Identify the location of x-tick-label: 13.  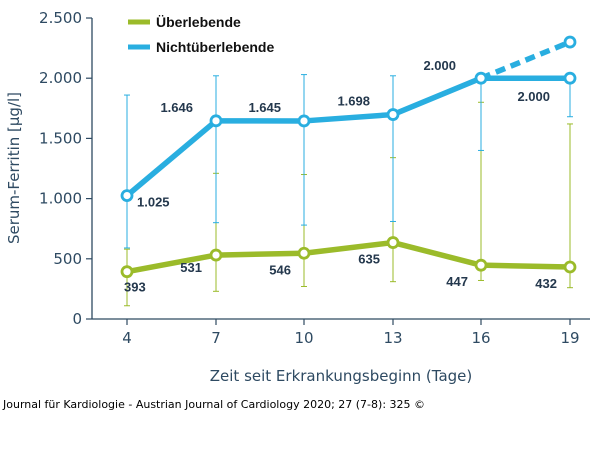
(392, 338).